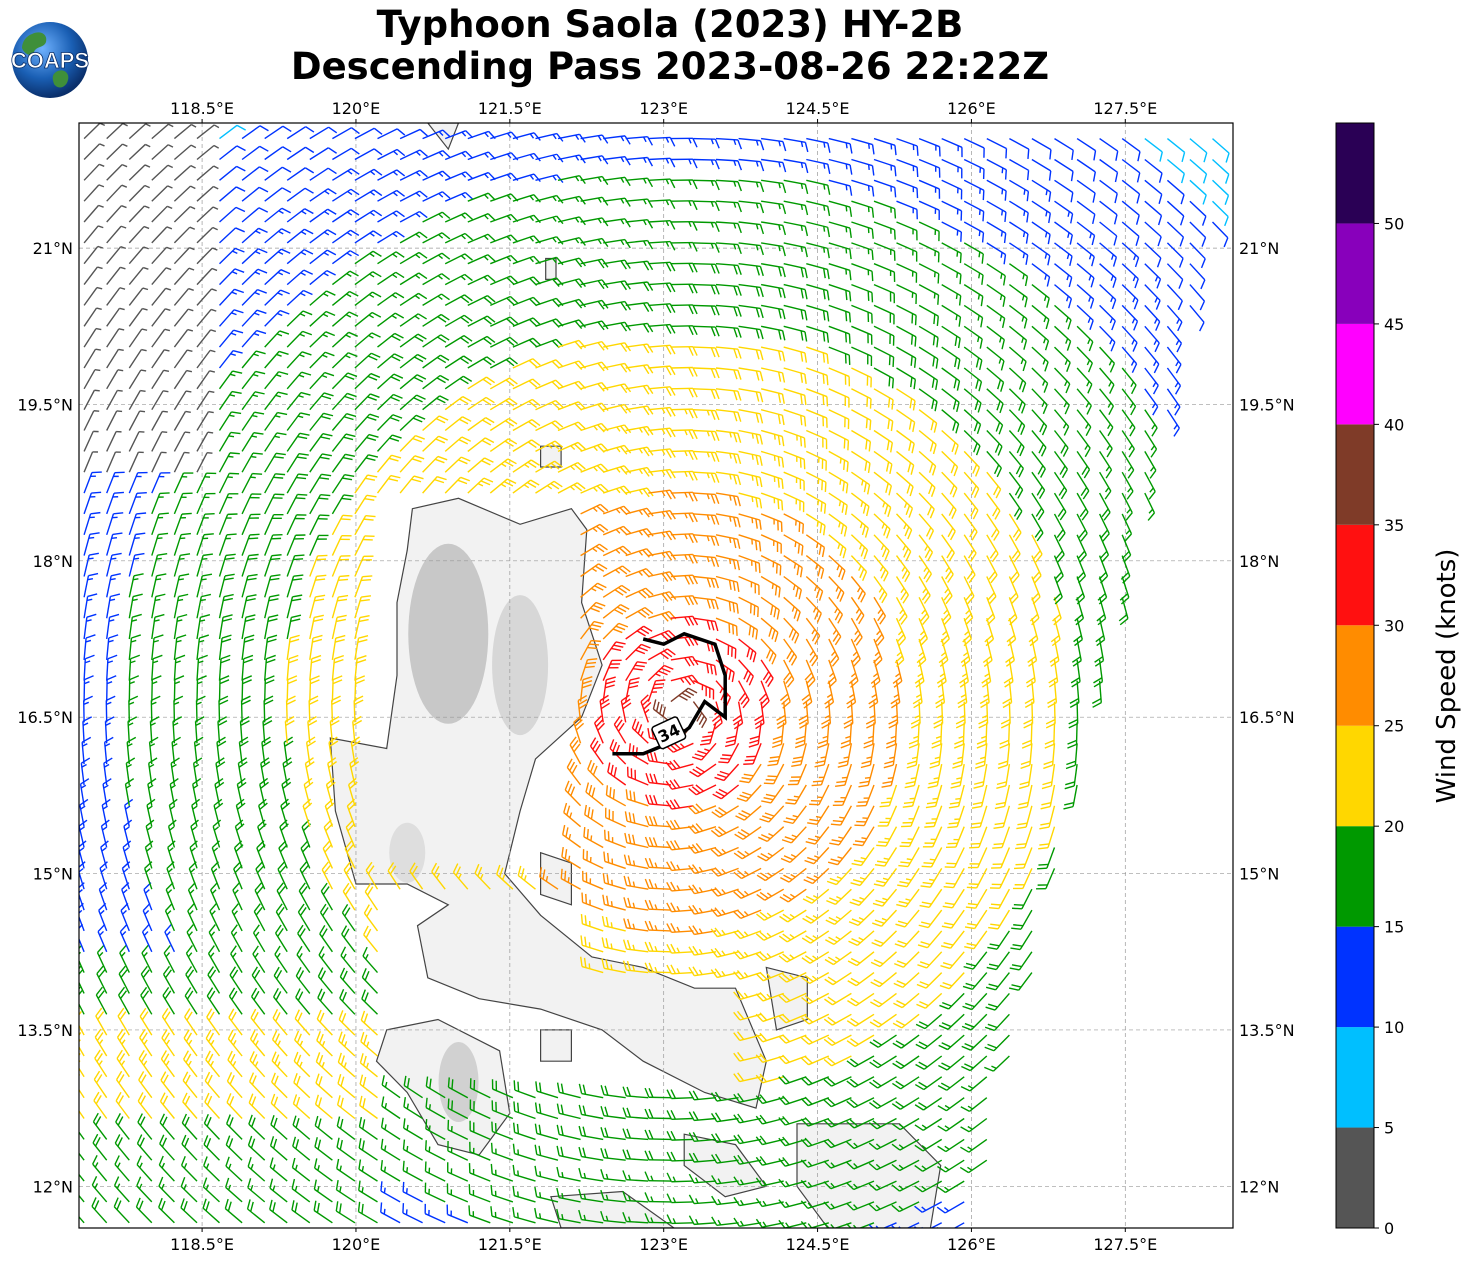 This screenshot has height=1264, width=1473. What do you see at coordinates (1125, 1244) in the screenshot?
I see `lon-tick-label-bottom: 127.5°E` at bounding box center [1125, 1244].